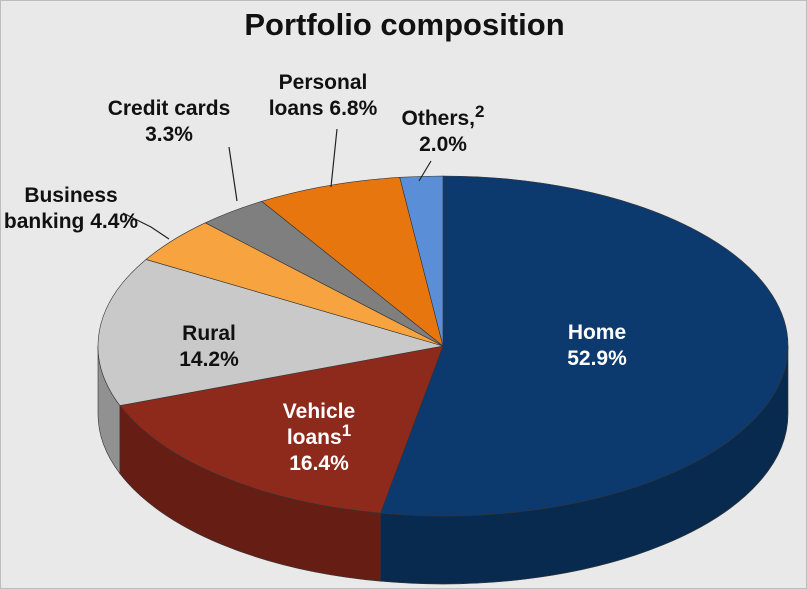  Describe the element at coordinates (169, 108) in the screenshot. I see `category-label: Credit cards` at that location.